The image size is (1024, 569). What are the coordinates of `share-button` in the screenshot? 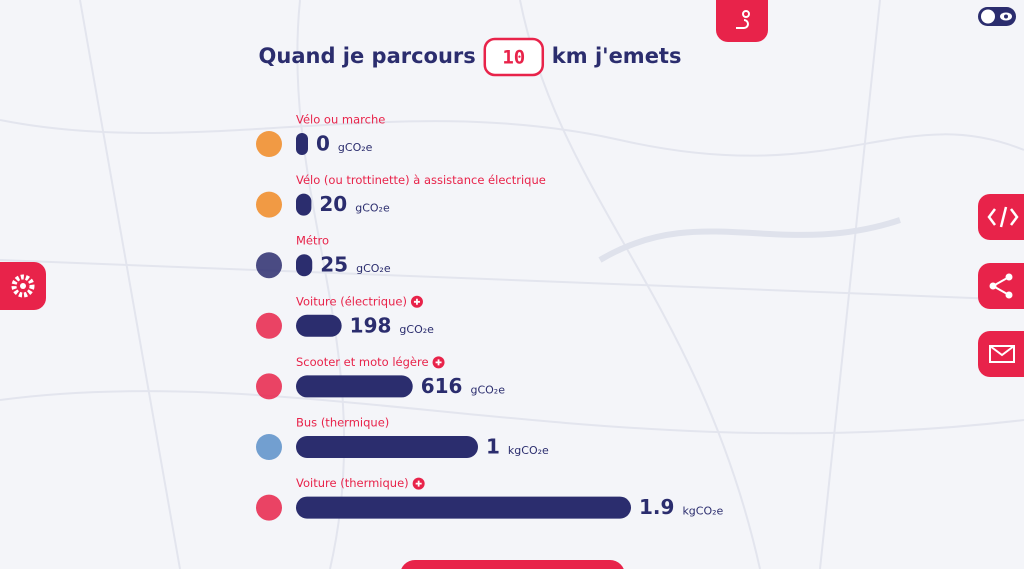 It's located at (1001, 286).